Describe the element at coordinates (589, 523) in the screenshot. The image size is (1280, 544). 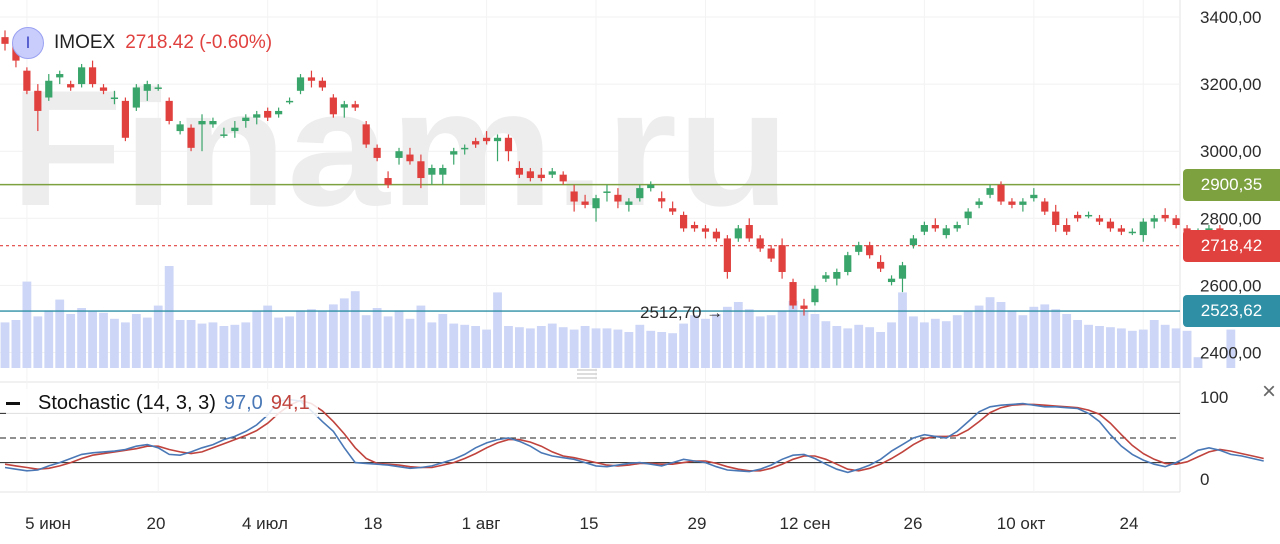
I see `time-tick-label: 15` at that location.